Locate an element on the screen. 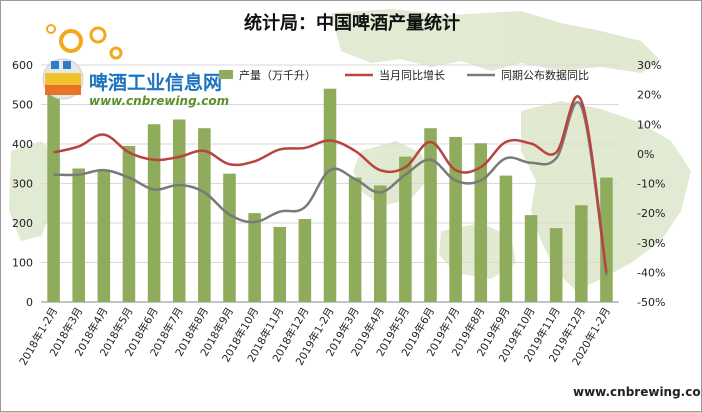 This screenshot has height=412, width=702. y-left-tick-label: 400 is located at coordinates (22, 144).